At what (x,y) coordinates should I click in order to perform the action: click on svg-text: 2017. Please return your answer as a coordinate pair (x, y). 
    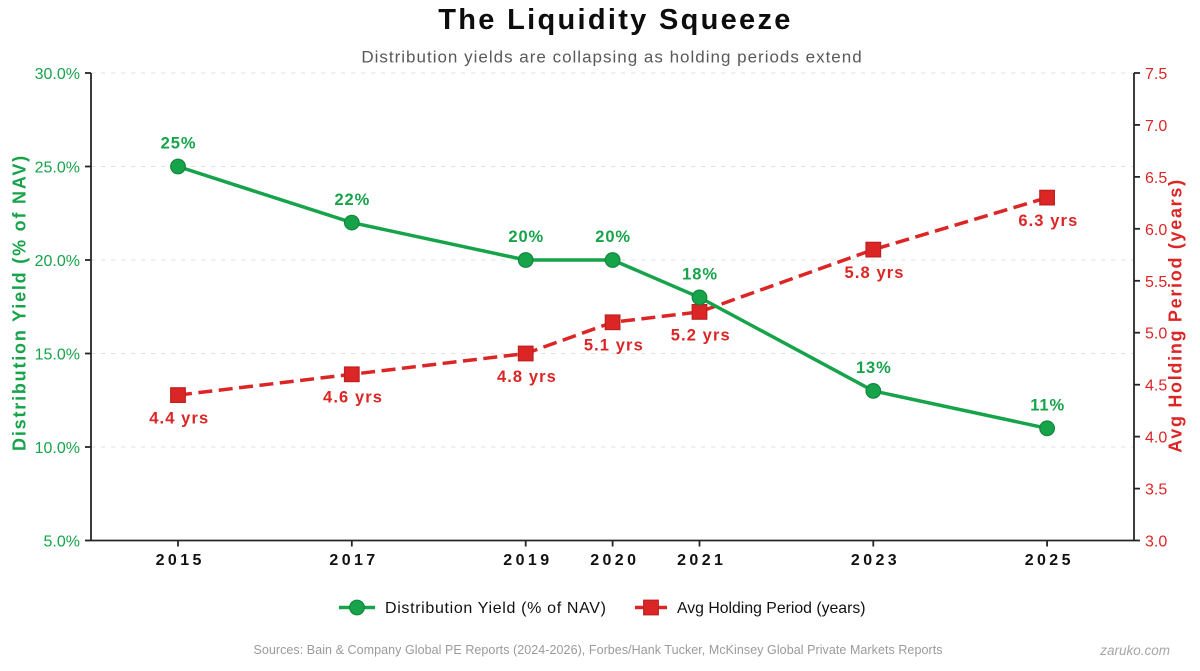
    Looking at the image, I should click on (353, 560).